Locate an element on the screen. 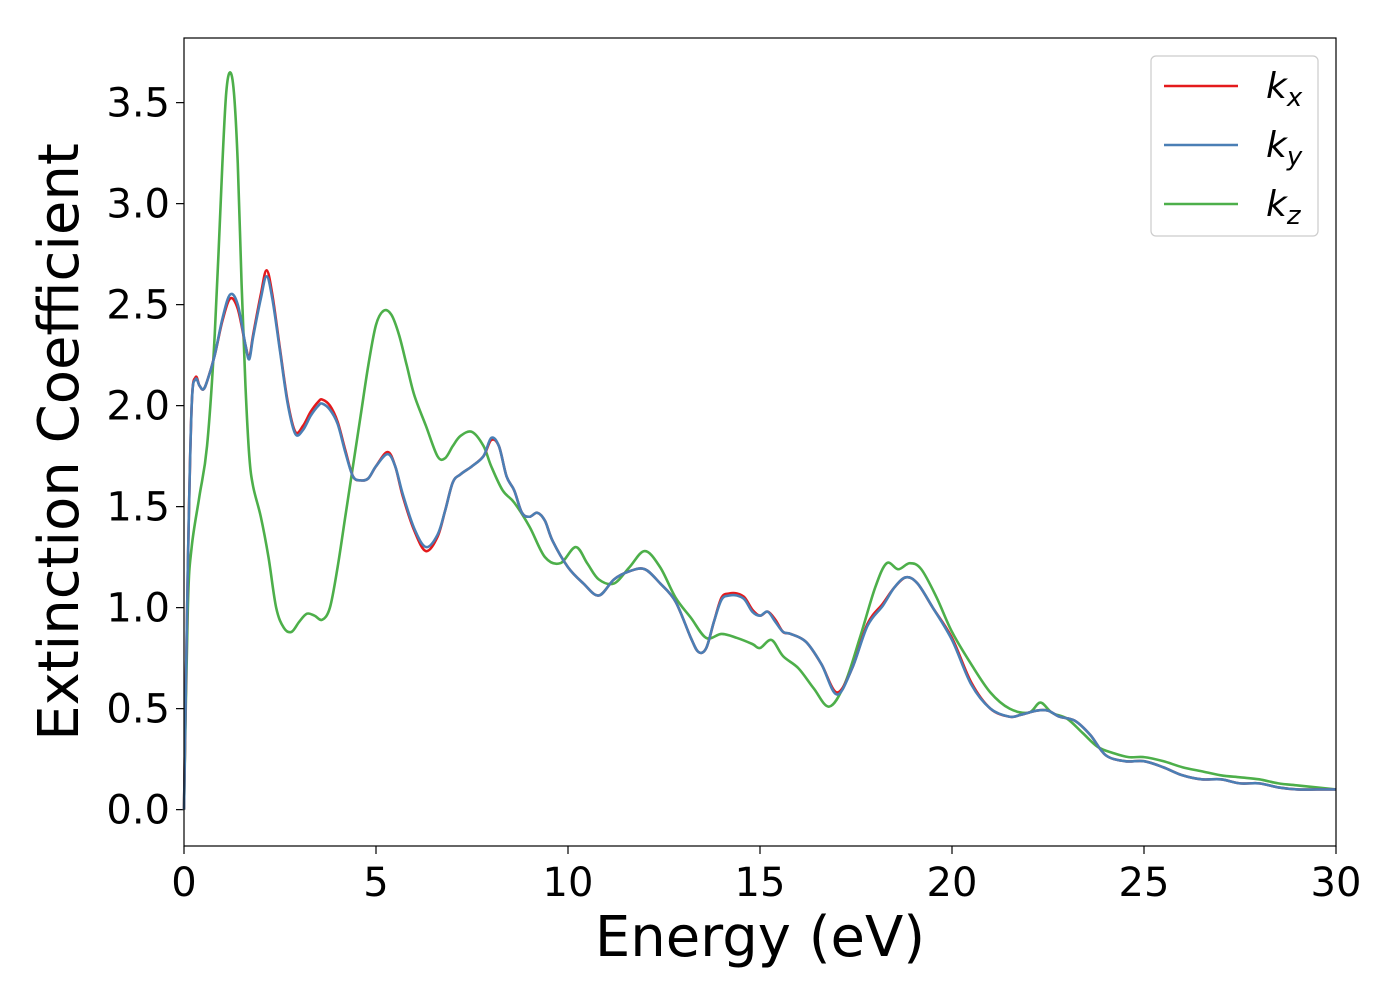  x-tick-label: 10 is located at coordinates (568, 883).